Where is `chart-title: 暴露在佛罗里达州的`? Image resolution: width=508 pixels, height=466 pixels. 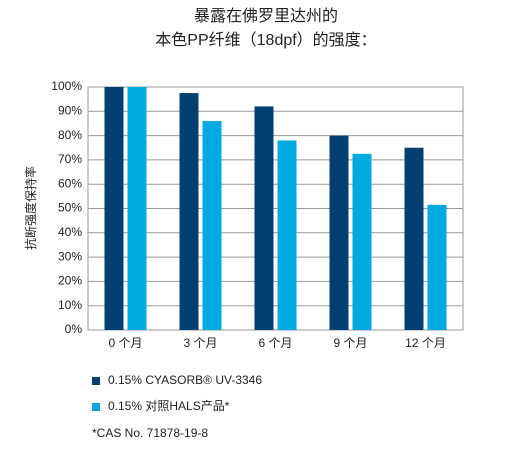
chart-title: 暴露在佛罗里达州的 is located at coordinates (266, 16).